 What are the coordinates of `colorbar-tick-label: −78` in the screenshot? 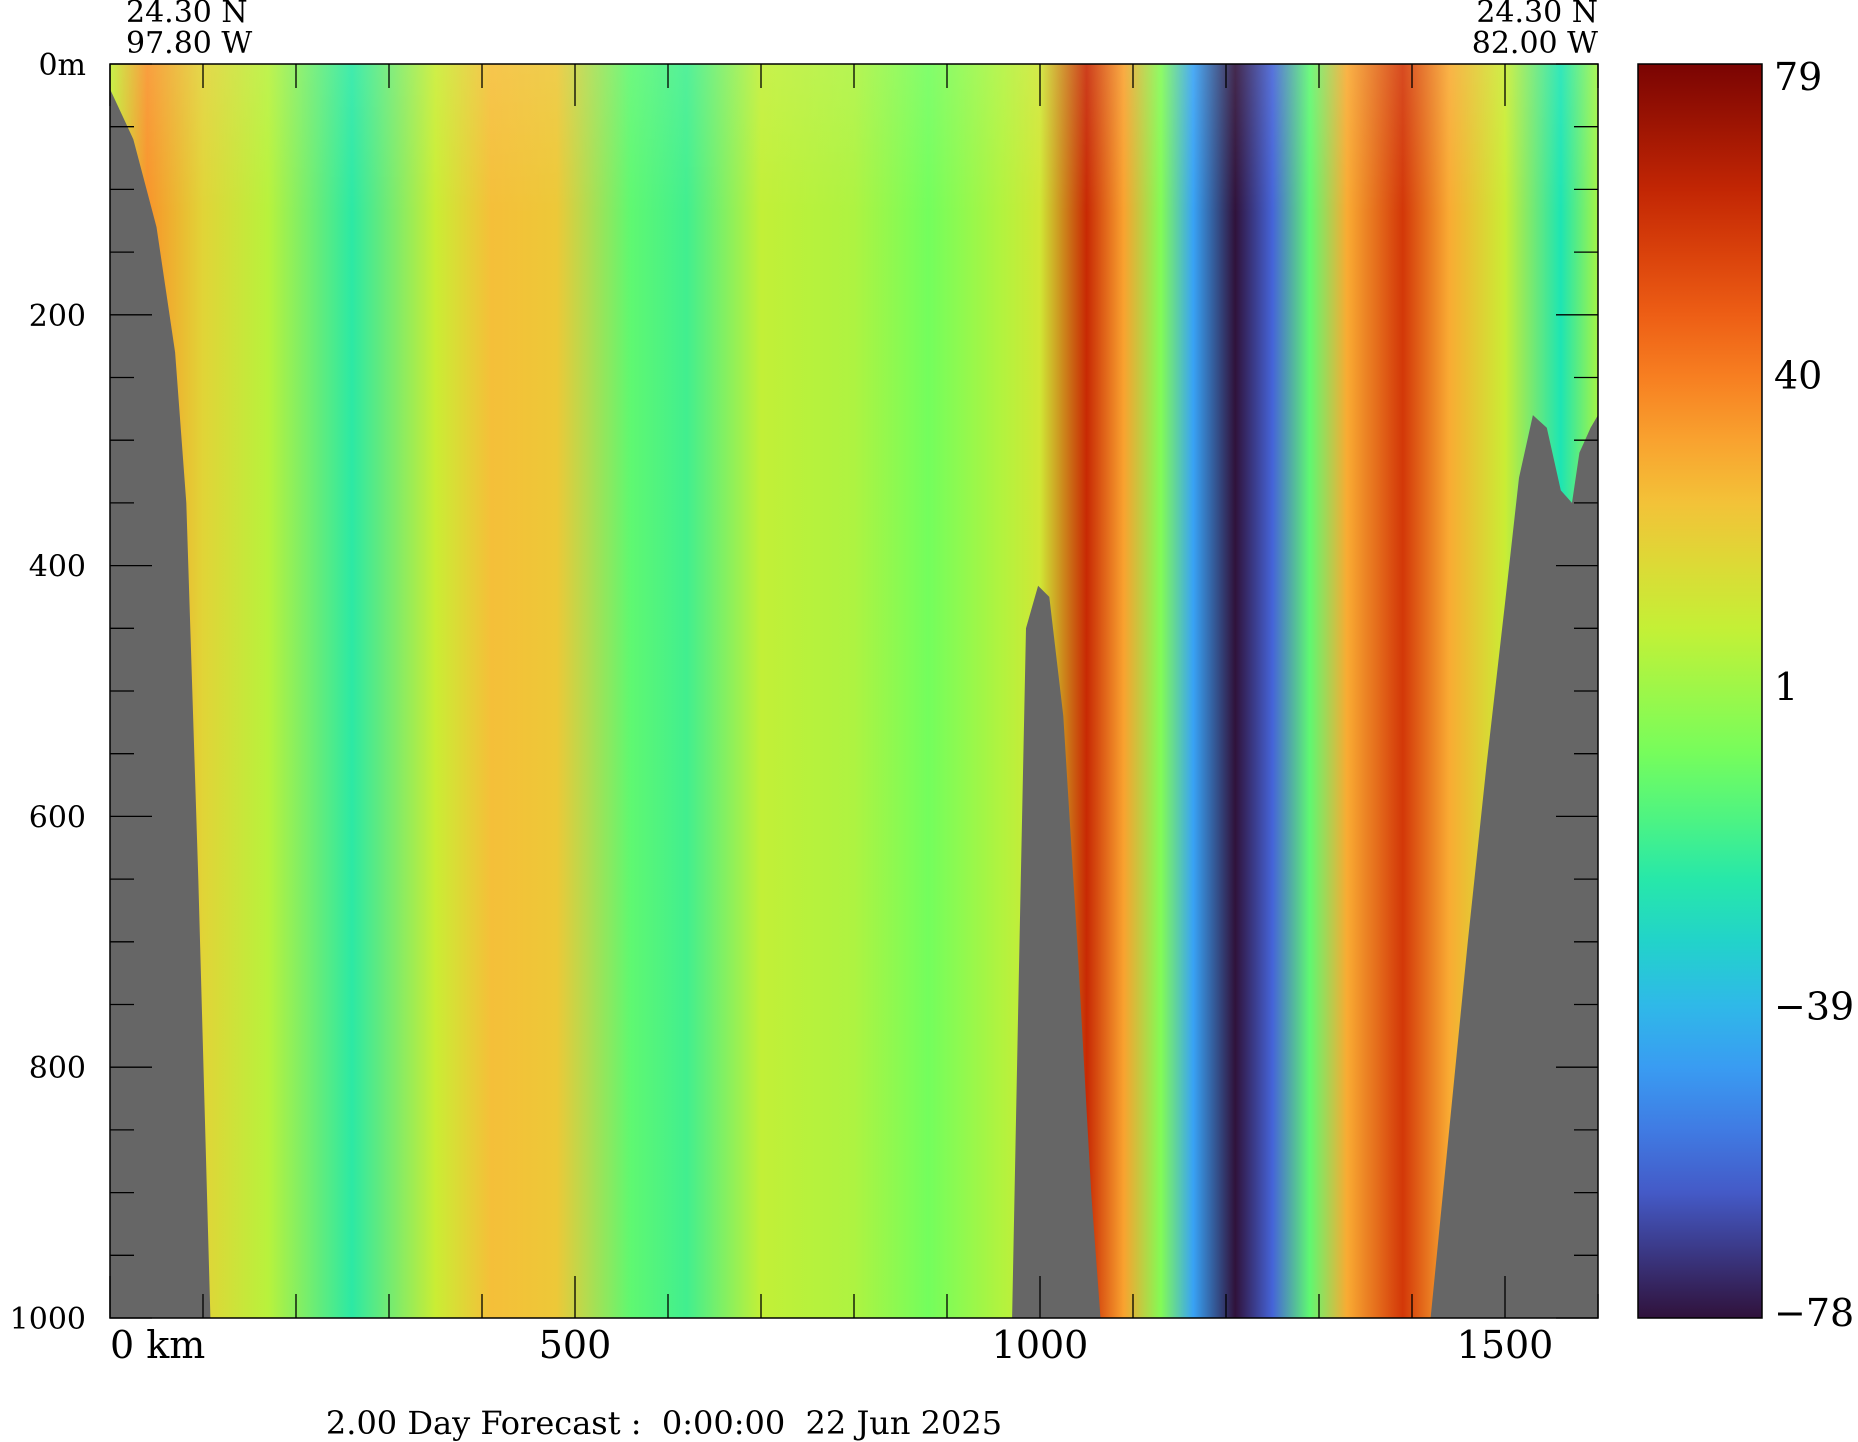 It's located at (1814, 1313).